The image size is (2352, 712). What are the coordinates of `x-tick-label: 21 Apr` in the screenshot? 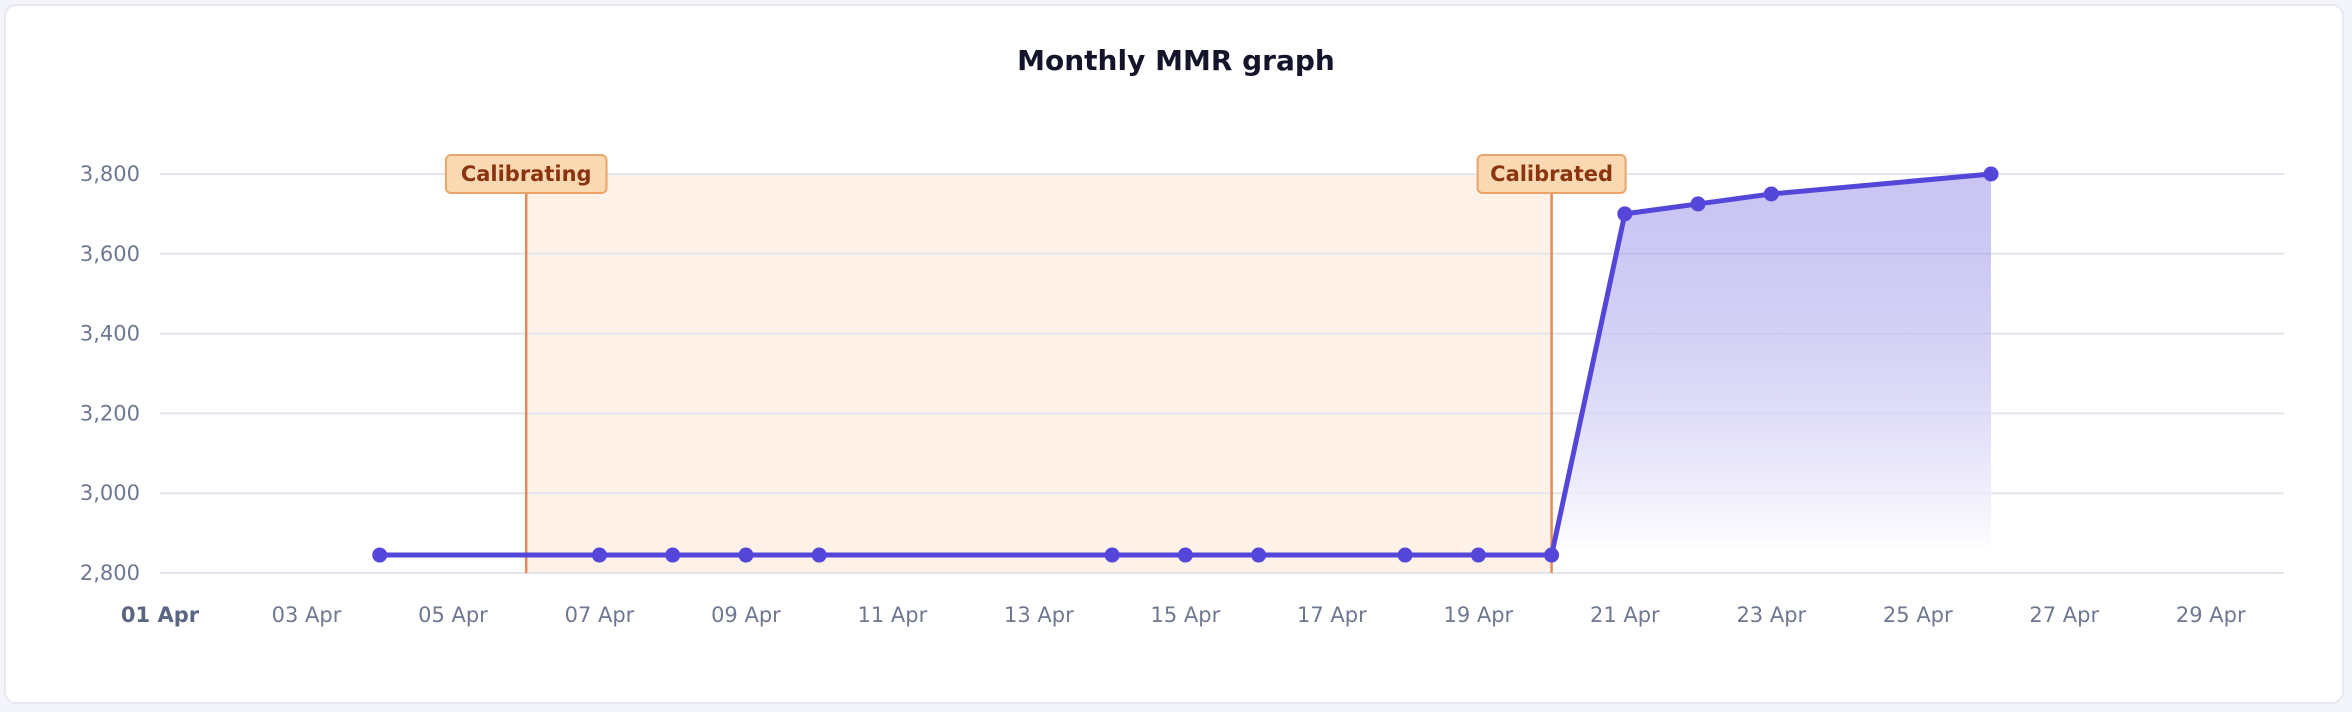 It's located at (1625, 615).